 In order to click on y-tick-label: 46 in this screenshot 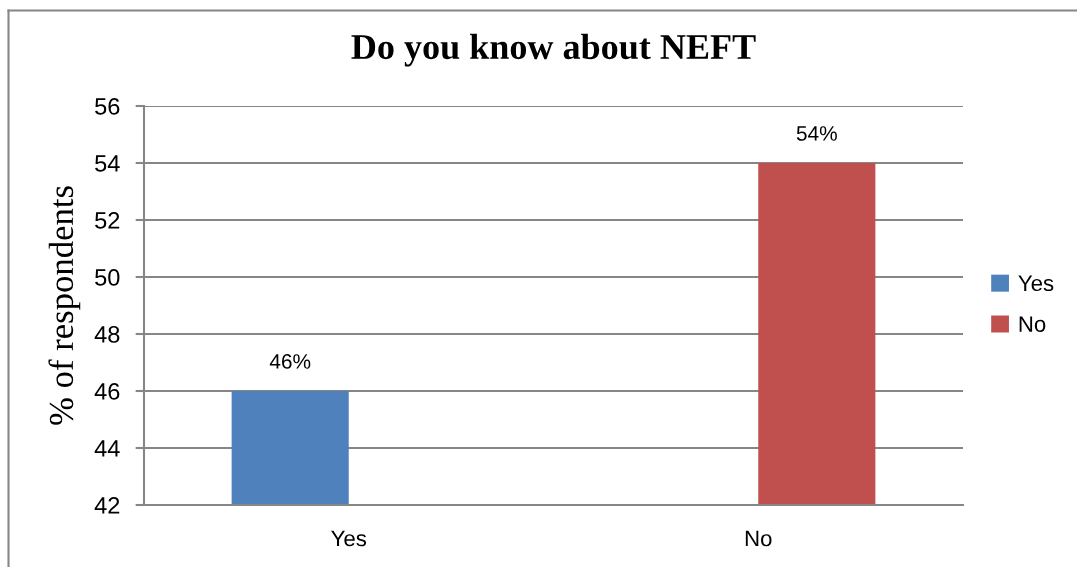, I will do `click(107, 391)`.